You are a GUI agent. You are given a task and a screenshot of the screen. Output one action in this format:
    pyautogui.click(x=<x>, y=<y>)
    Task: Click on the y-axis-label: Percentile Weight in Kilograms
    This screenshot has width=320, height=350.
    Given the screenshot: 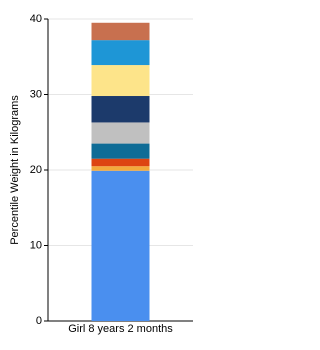 What is the action you would take?
    pyautogui.click(x=15, y=170)
    